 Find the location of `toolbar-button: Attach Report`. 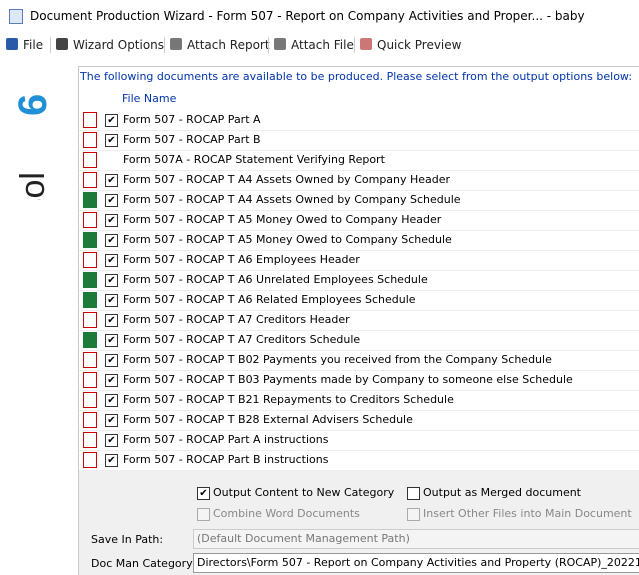

toolbar-button: Attach Report is located at coordinates (228, 45).